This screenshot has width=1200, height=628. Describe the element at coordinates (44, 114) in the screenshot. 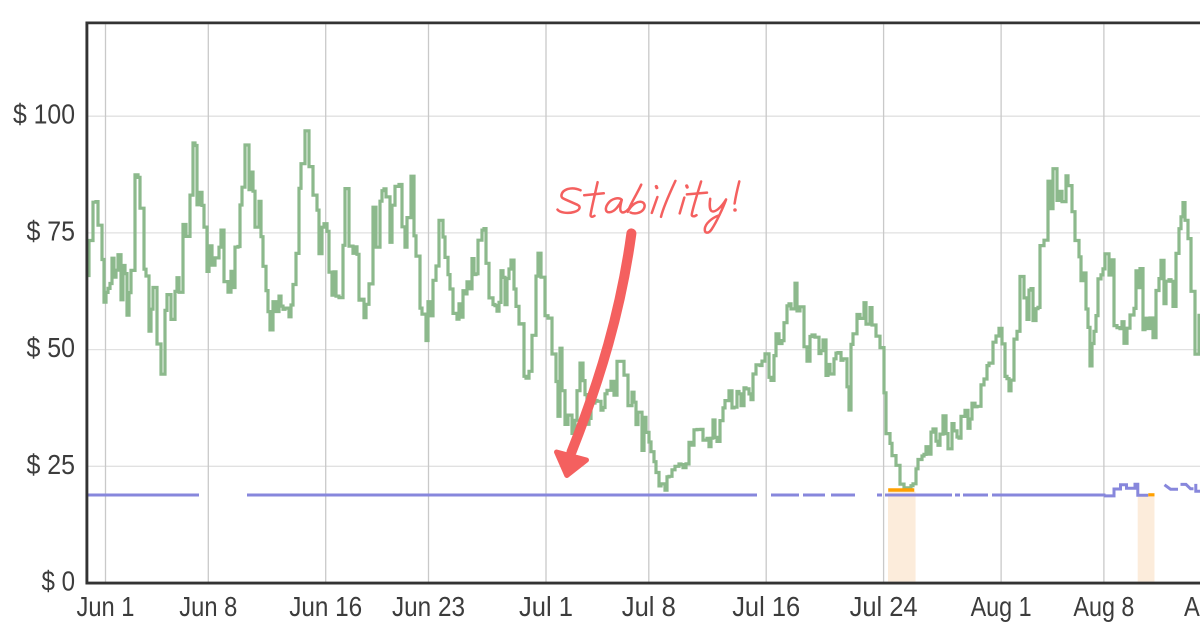

I see `svg-text: $ 100` at that location.